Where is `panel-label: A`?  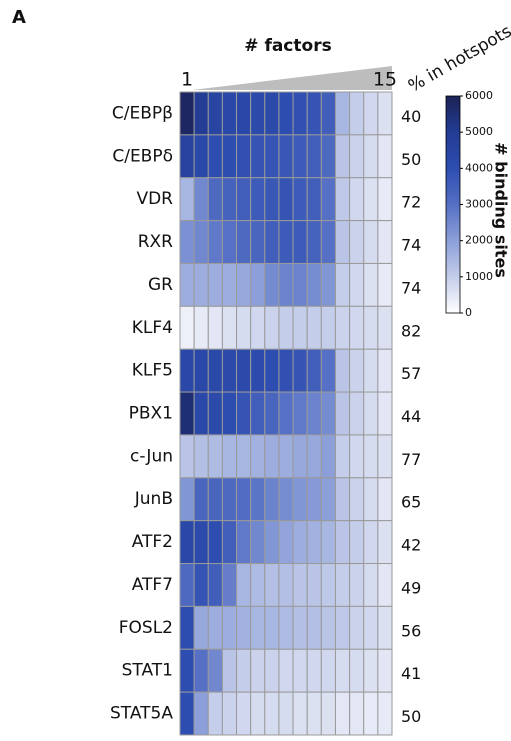
panel-label: A is located at coordinates (19, 17).